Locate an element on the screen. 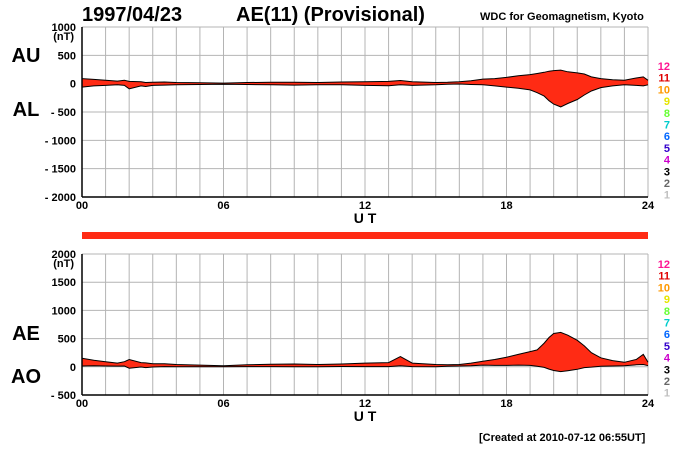  side-label-ae: AE is located at coordinates (26, 334).